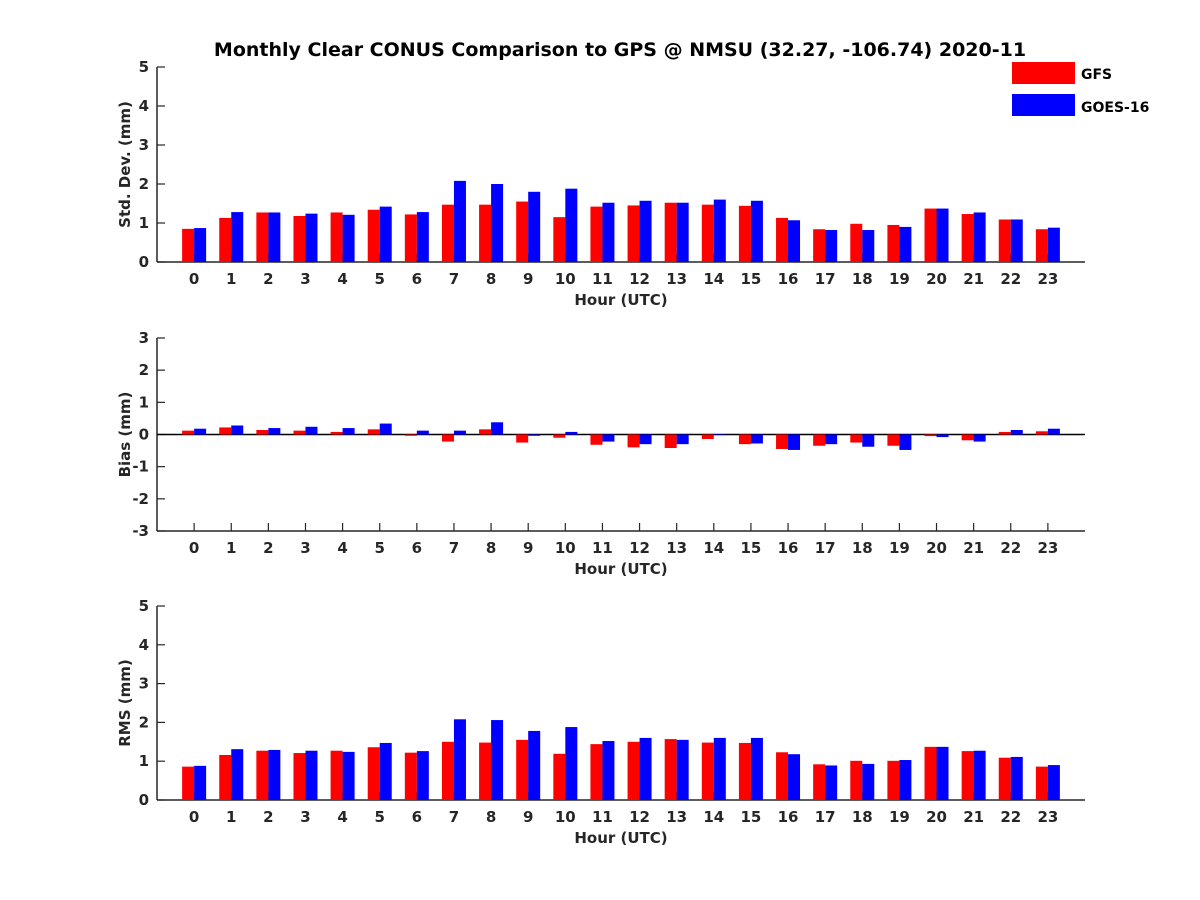 The image size is (1200, 900). I want to click on x-tick-label-2-23: 23, so click(1047, 817).